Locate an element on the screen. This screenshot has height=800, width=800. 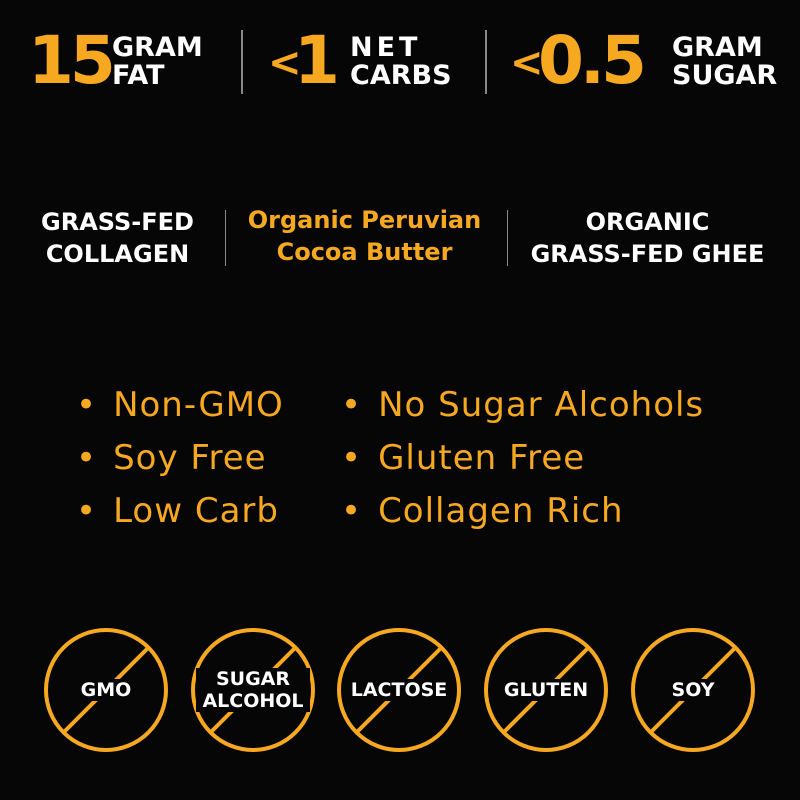
ingredient-cocoa-butter: Organic Peruvian Cocoa Butter is located at coordinates (364, 236).